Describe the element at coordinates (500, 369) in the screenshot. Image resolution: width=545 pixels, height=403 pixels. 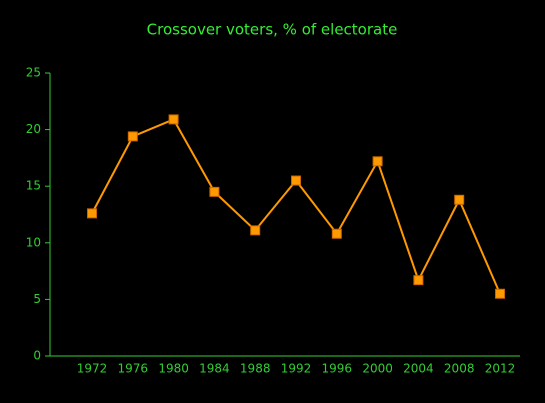
I see `x-tick-label: 2012` at that location.